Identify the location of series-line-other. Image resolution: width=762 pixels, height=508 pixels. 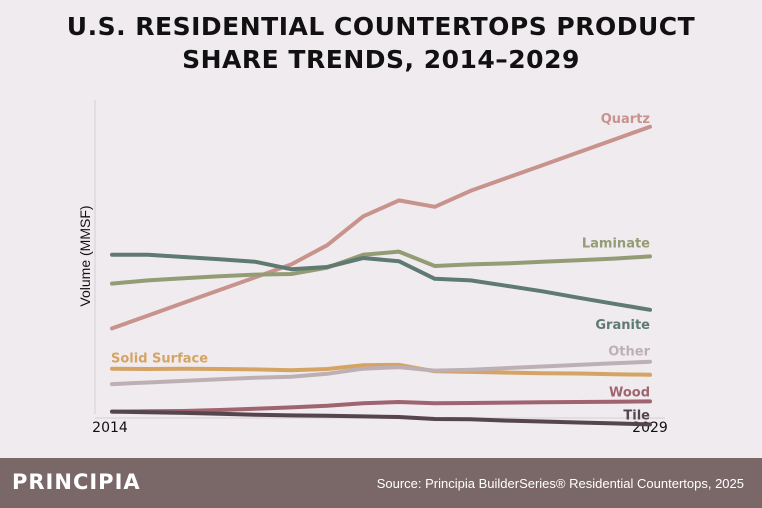
(381, 373).